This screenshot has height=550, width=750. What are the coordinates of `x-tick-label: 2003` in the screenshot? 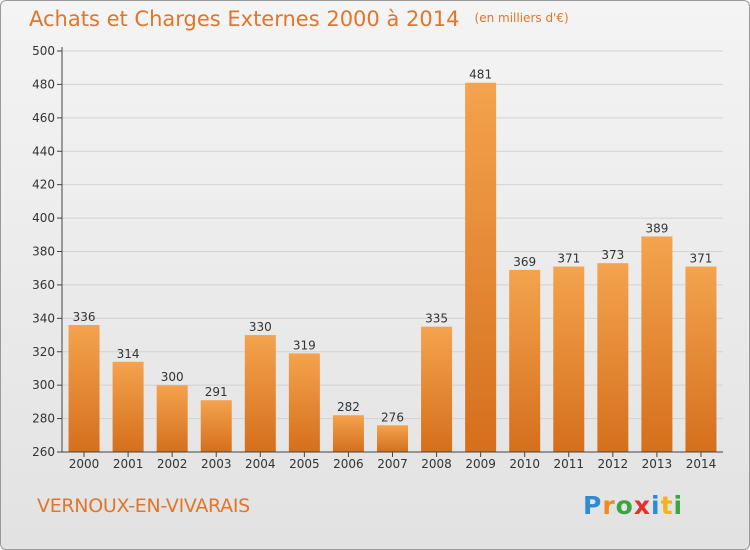 It's located at (216, 464).